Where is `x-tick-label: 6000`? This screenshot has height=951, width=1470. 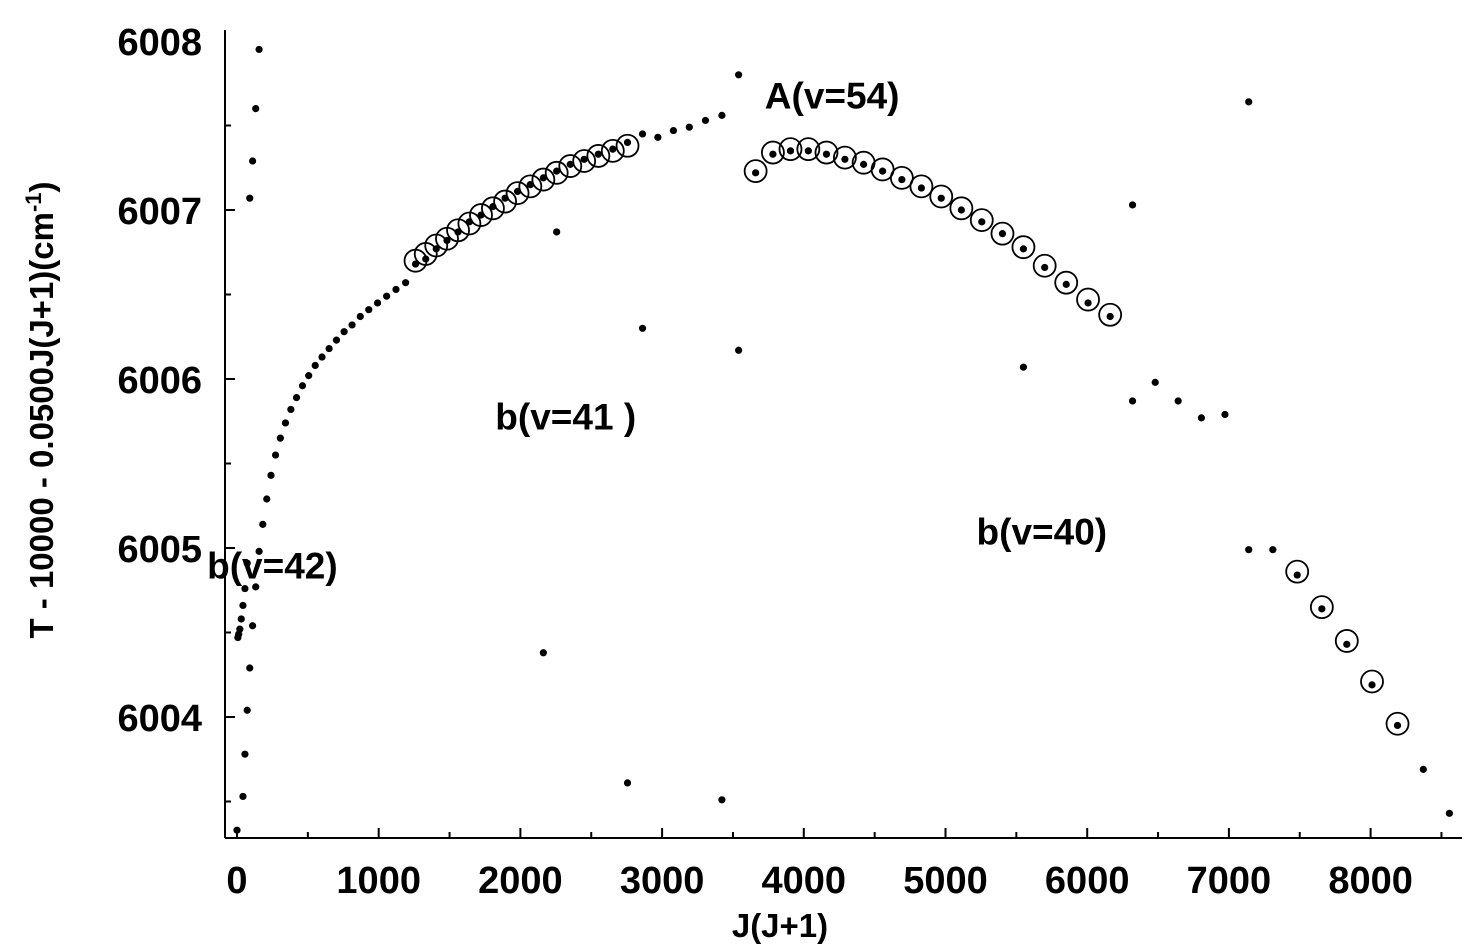
x-tick-label: 6000 is located at coordinates (1087, 881).